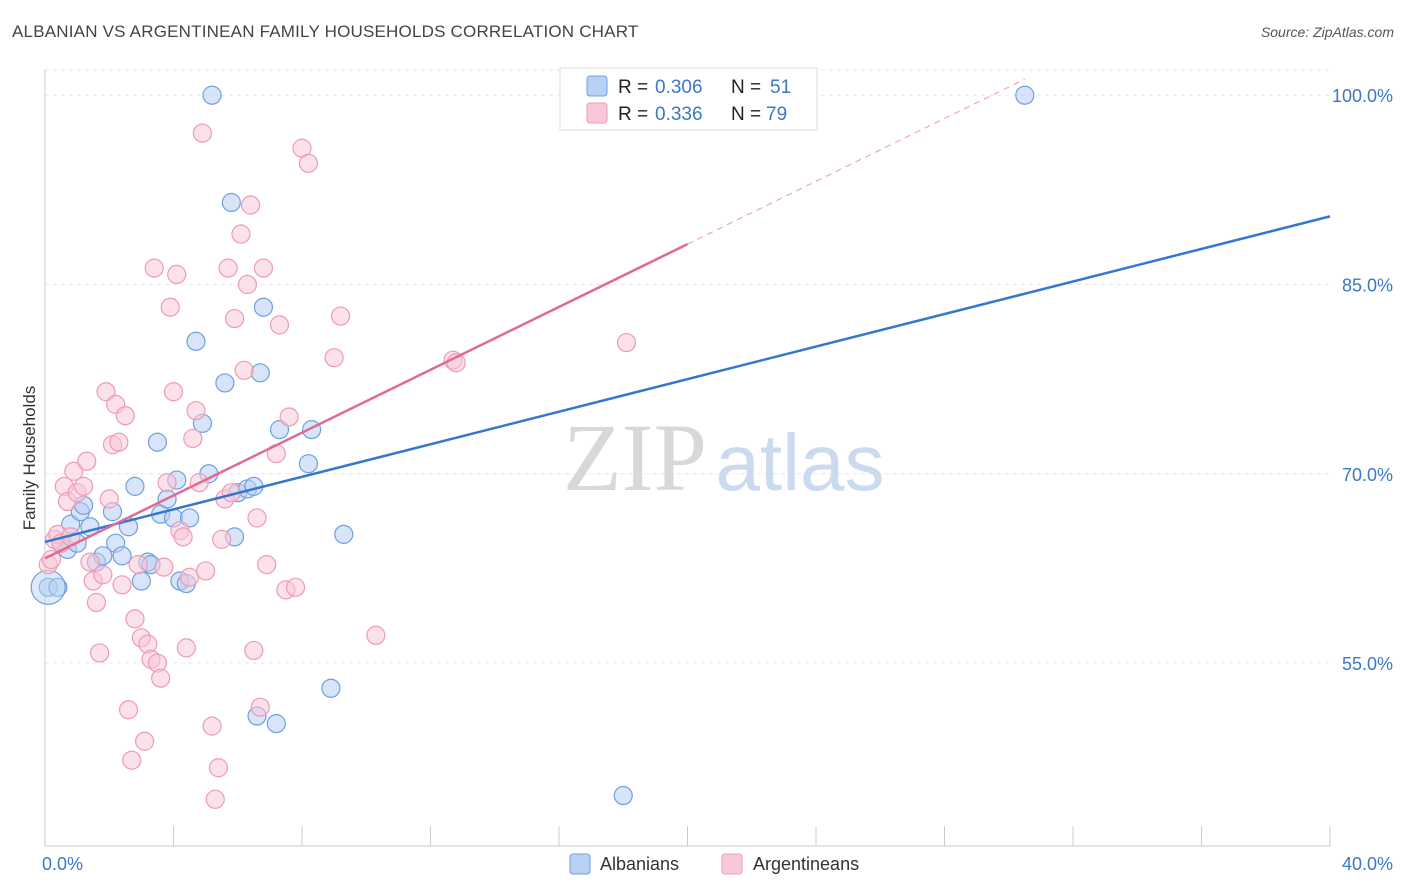  I want to click on legend-n-label-argentineans: N =, so click(746, 114).